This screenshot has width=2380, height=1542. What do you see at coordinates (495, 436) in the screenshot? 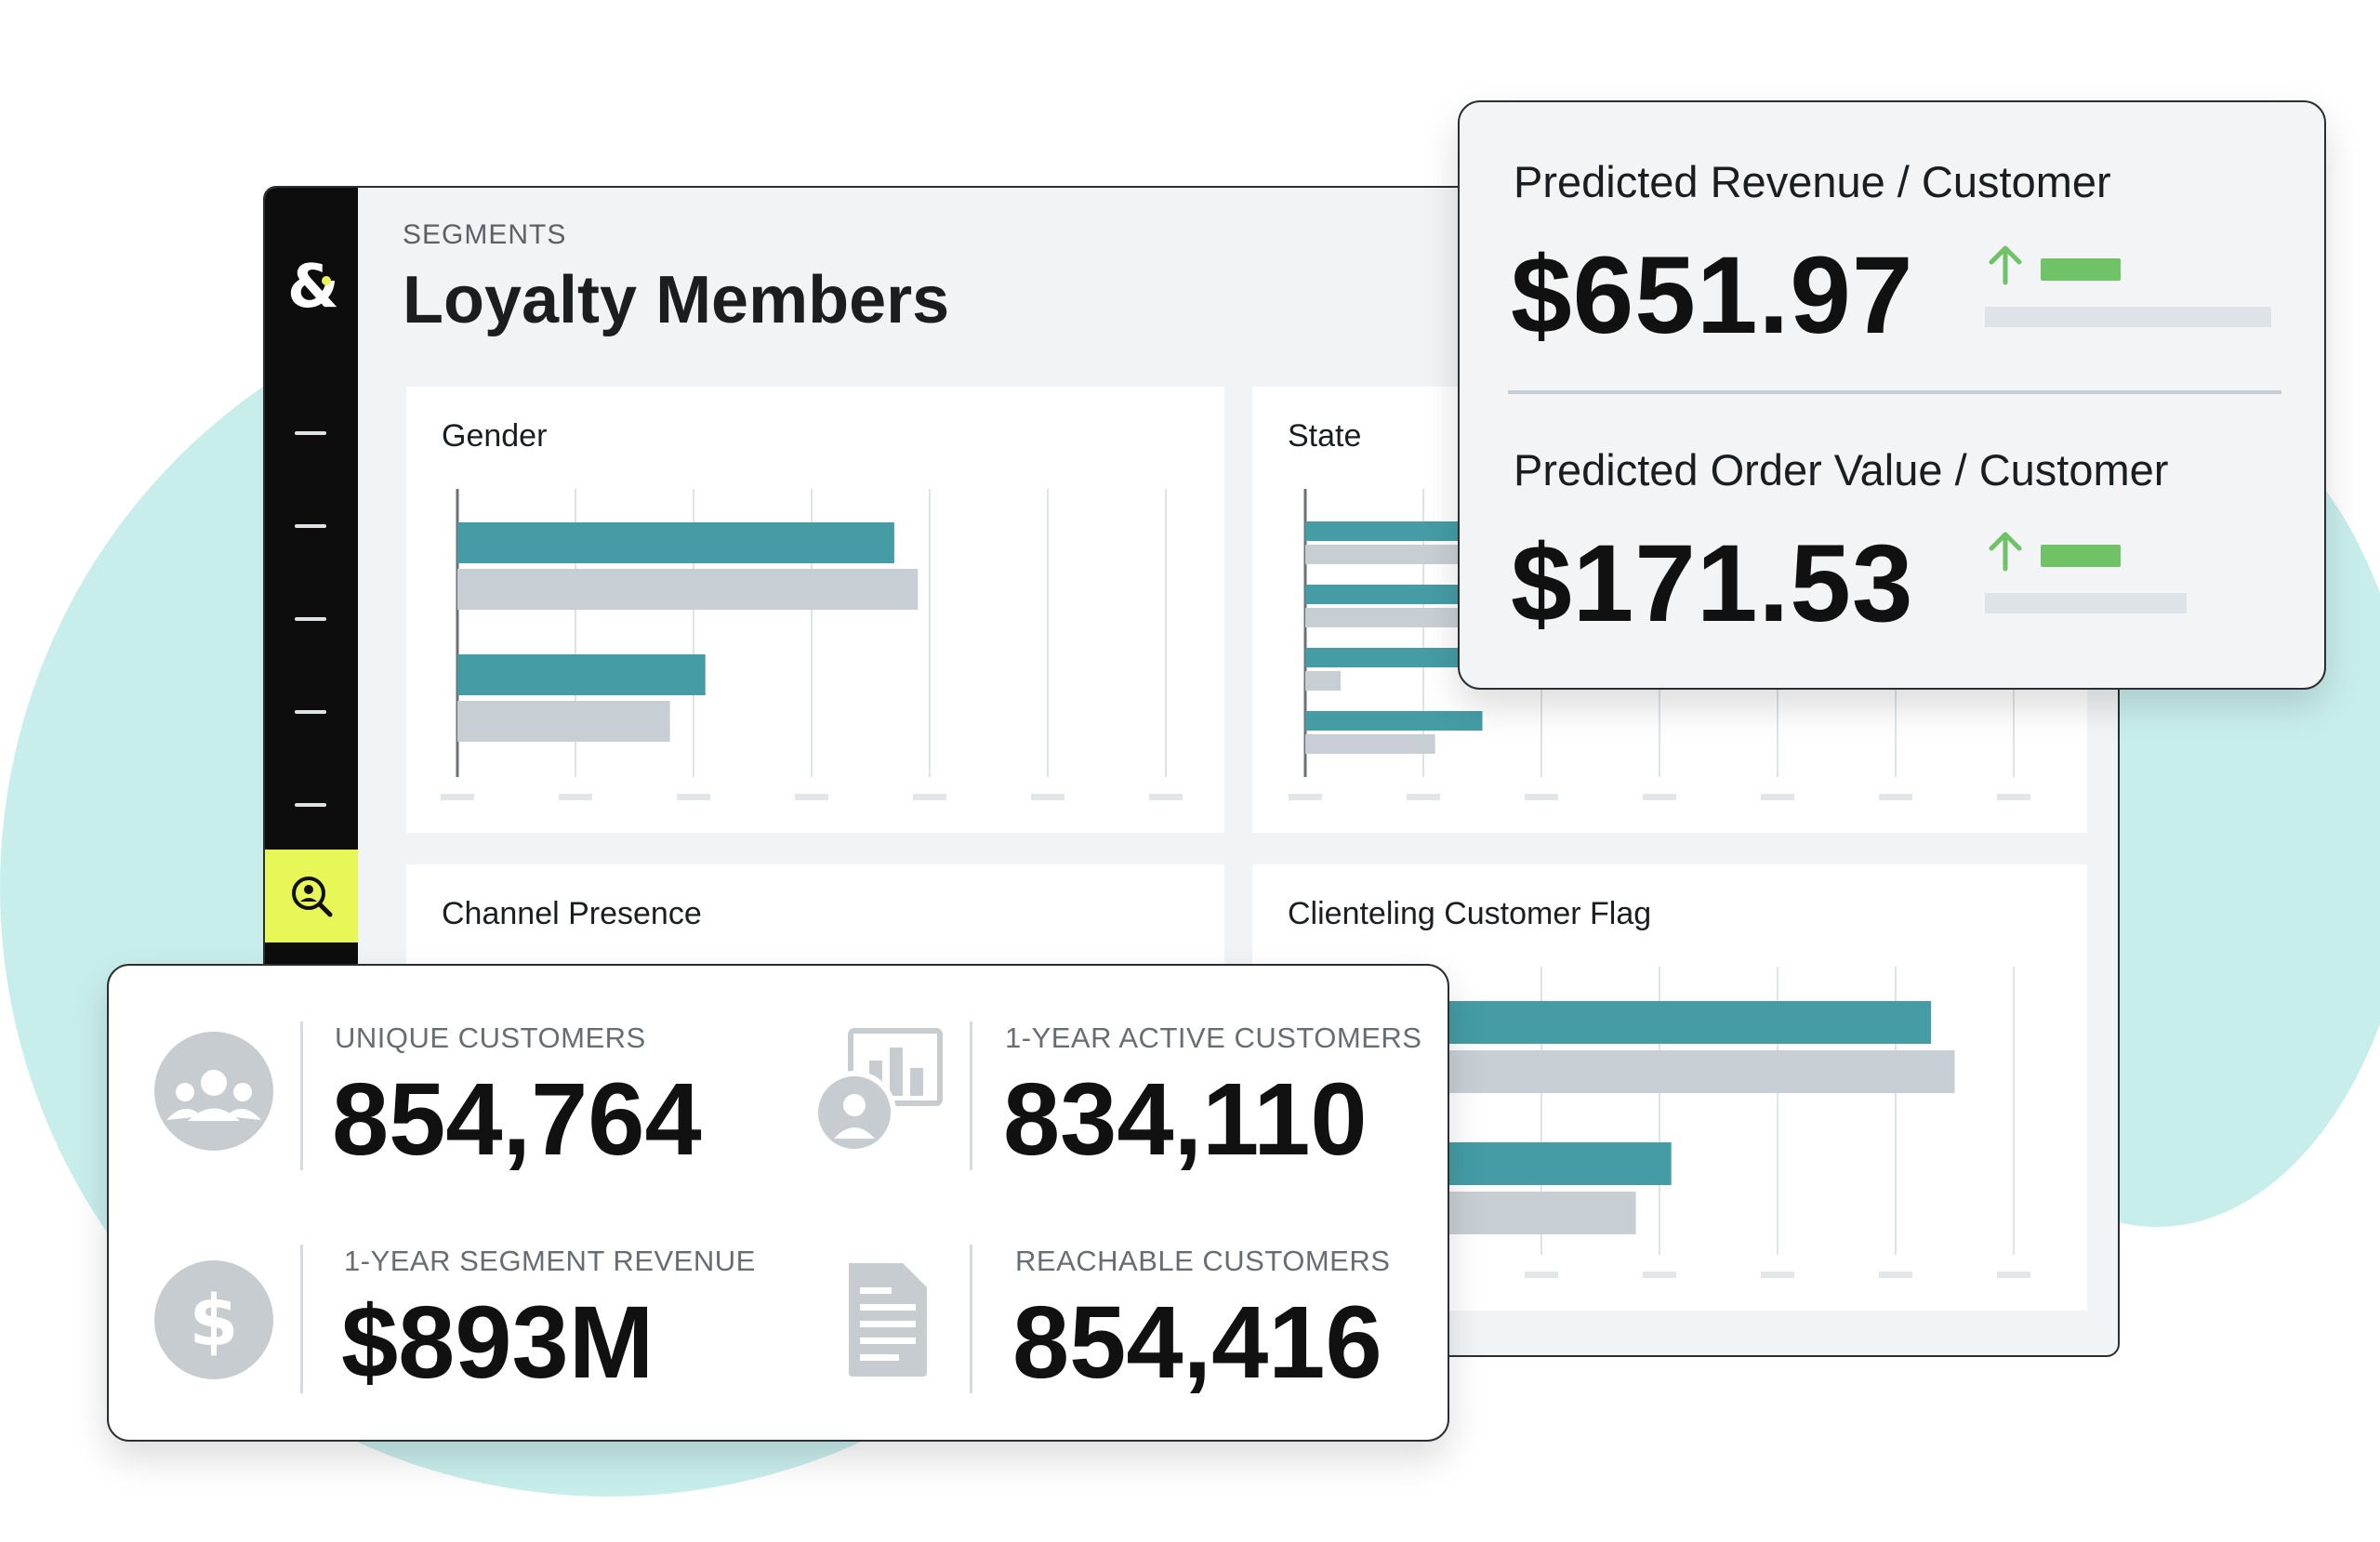
I see `chart-title: Gender` at bounding box center [495, 436].